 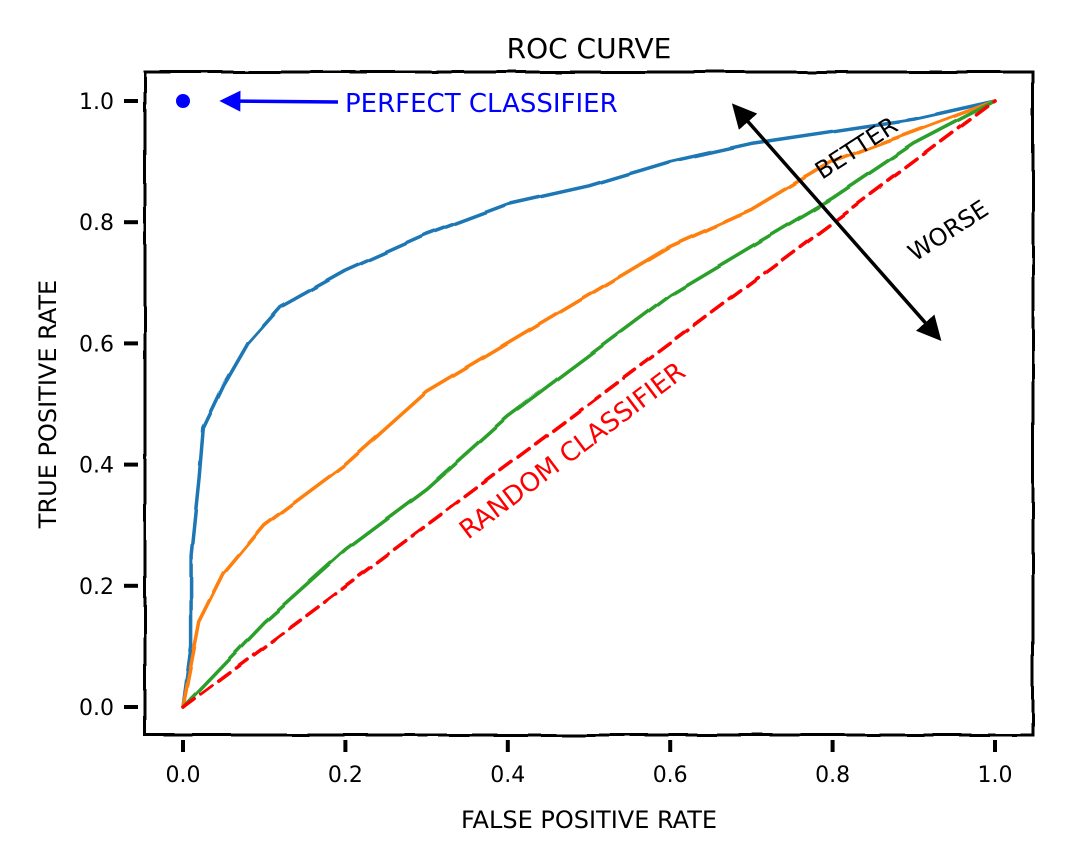 I want to click on x-tick-label: 1.0, so click(x=995, y=775).